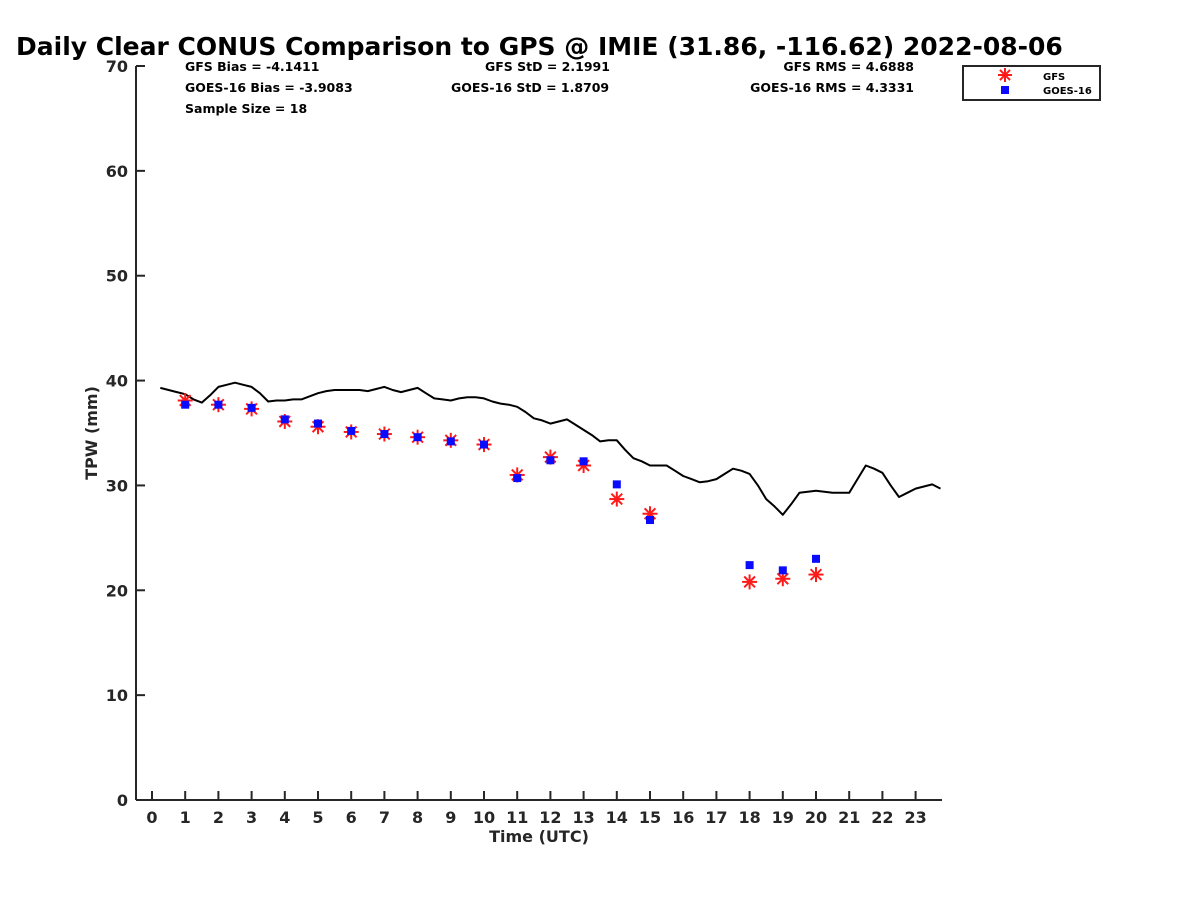 The image size is (1200, 900). I want to click on legend-goes-square-icon, so click(1005, 90).